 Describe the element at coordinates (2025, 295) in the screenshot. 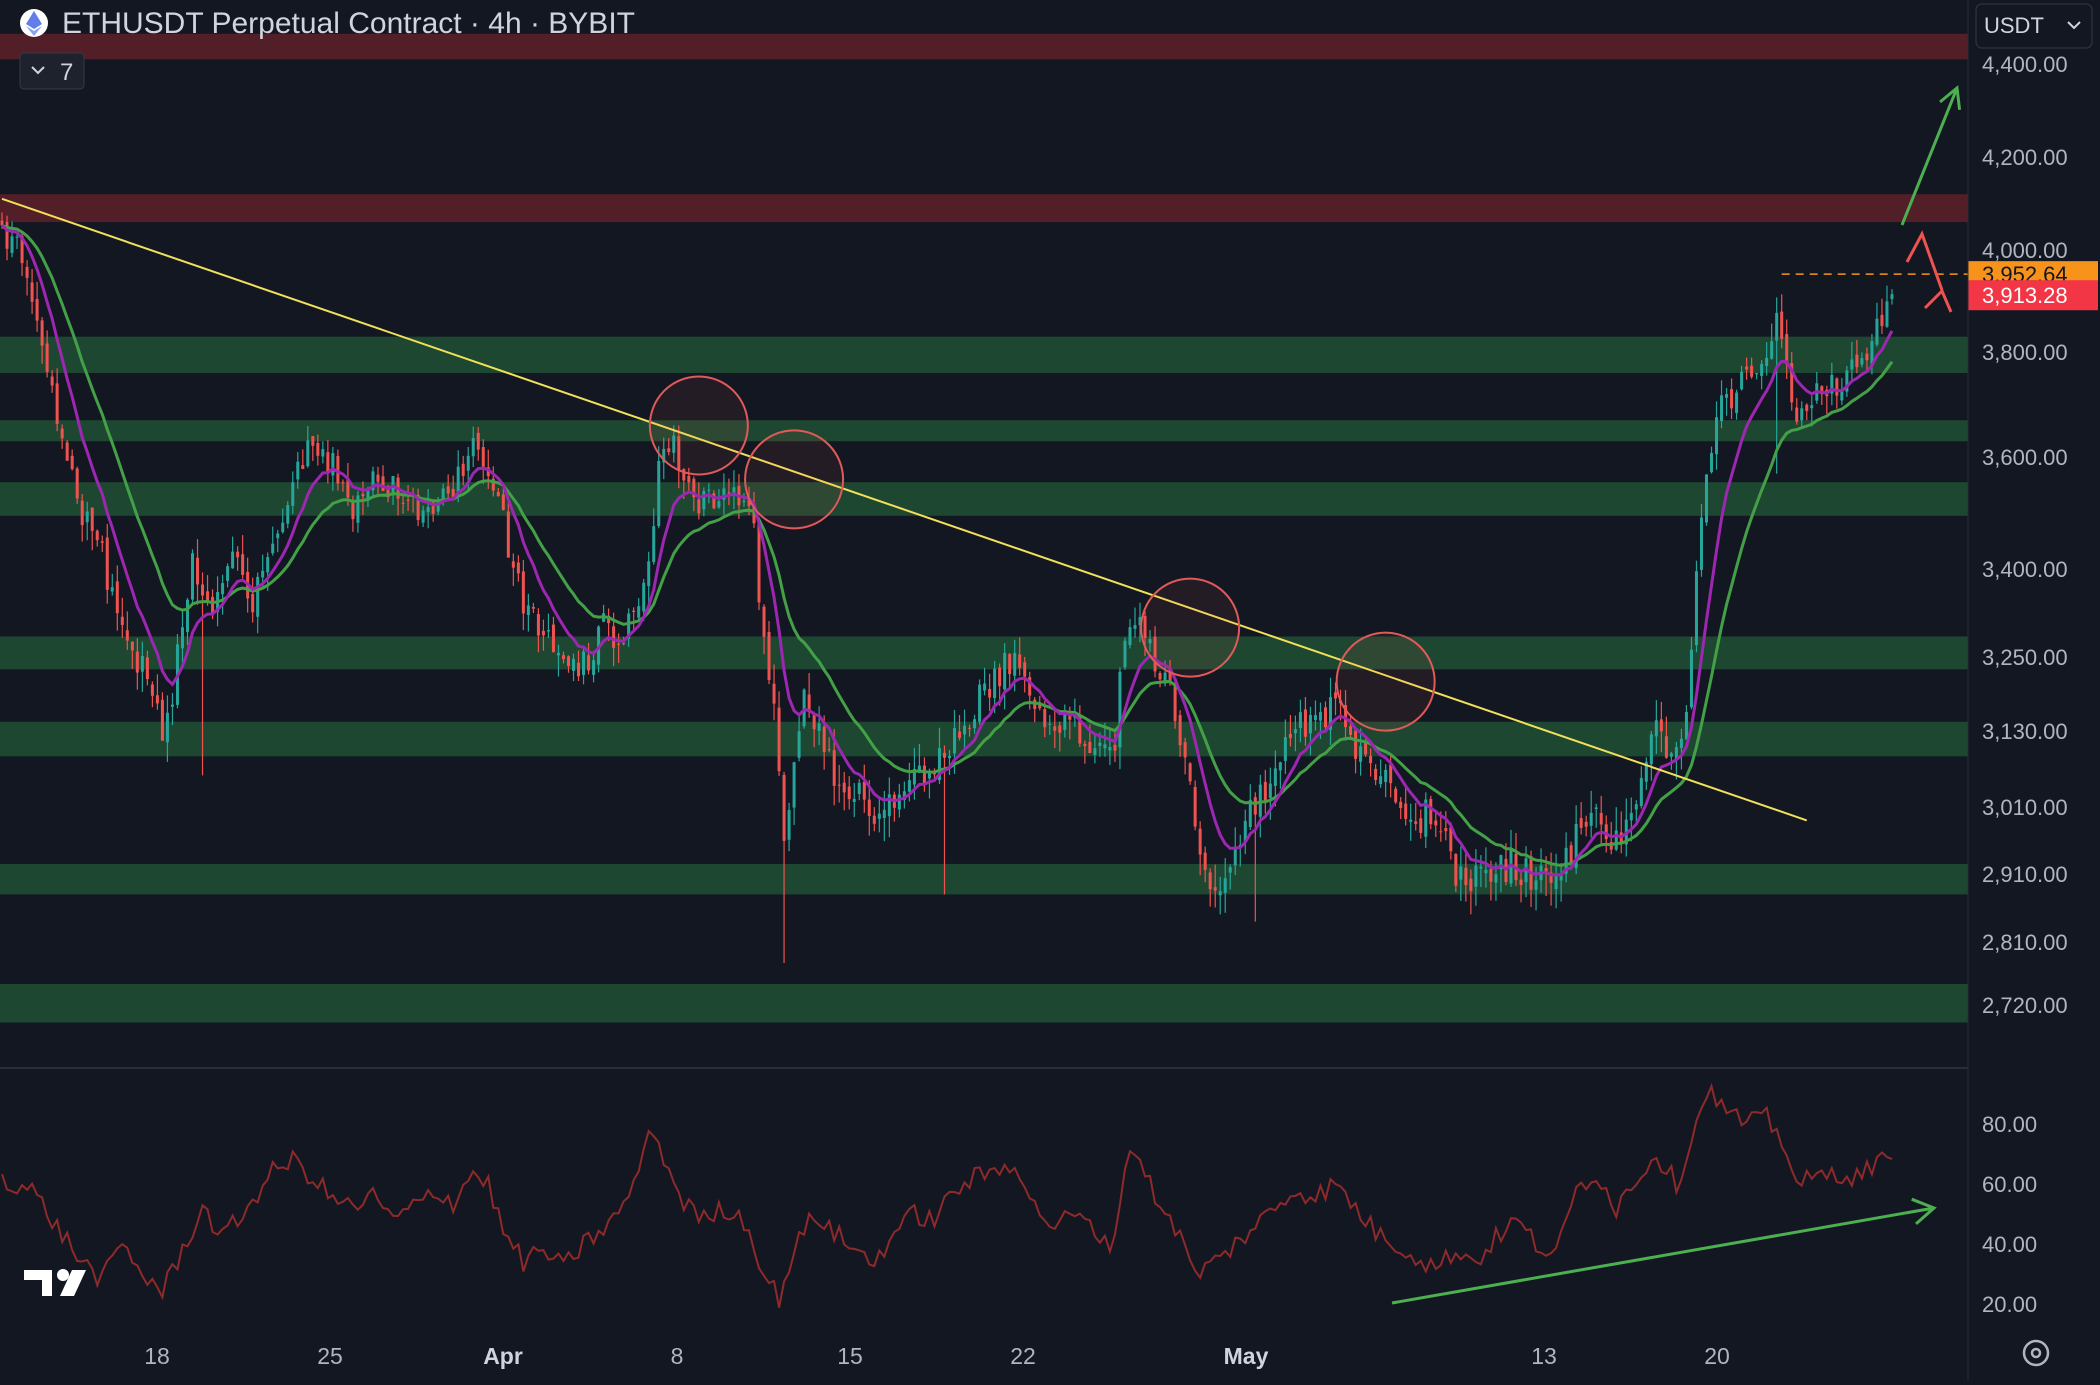

I see `last-price-label: 3,913.28` at that location.